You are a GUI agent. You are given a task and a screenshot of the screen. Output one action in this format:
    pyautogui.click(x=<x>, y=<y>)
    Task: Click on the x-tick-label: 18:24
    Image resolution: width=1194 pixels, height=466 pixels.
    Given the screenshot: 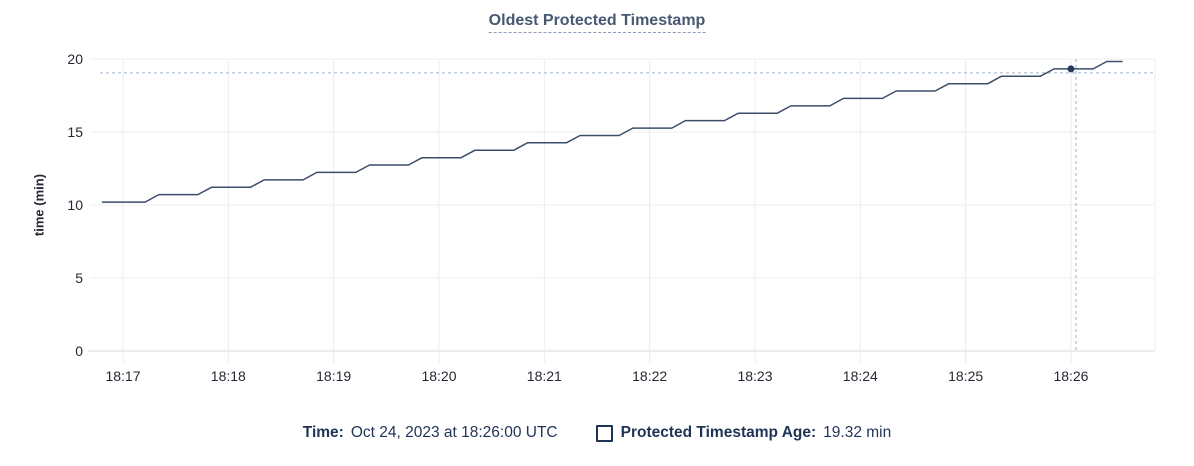 What is the action you would take?
    pyautogui.click(x=860, y=376)
    